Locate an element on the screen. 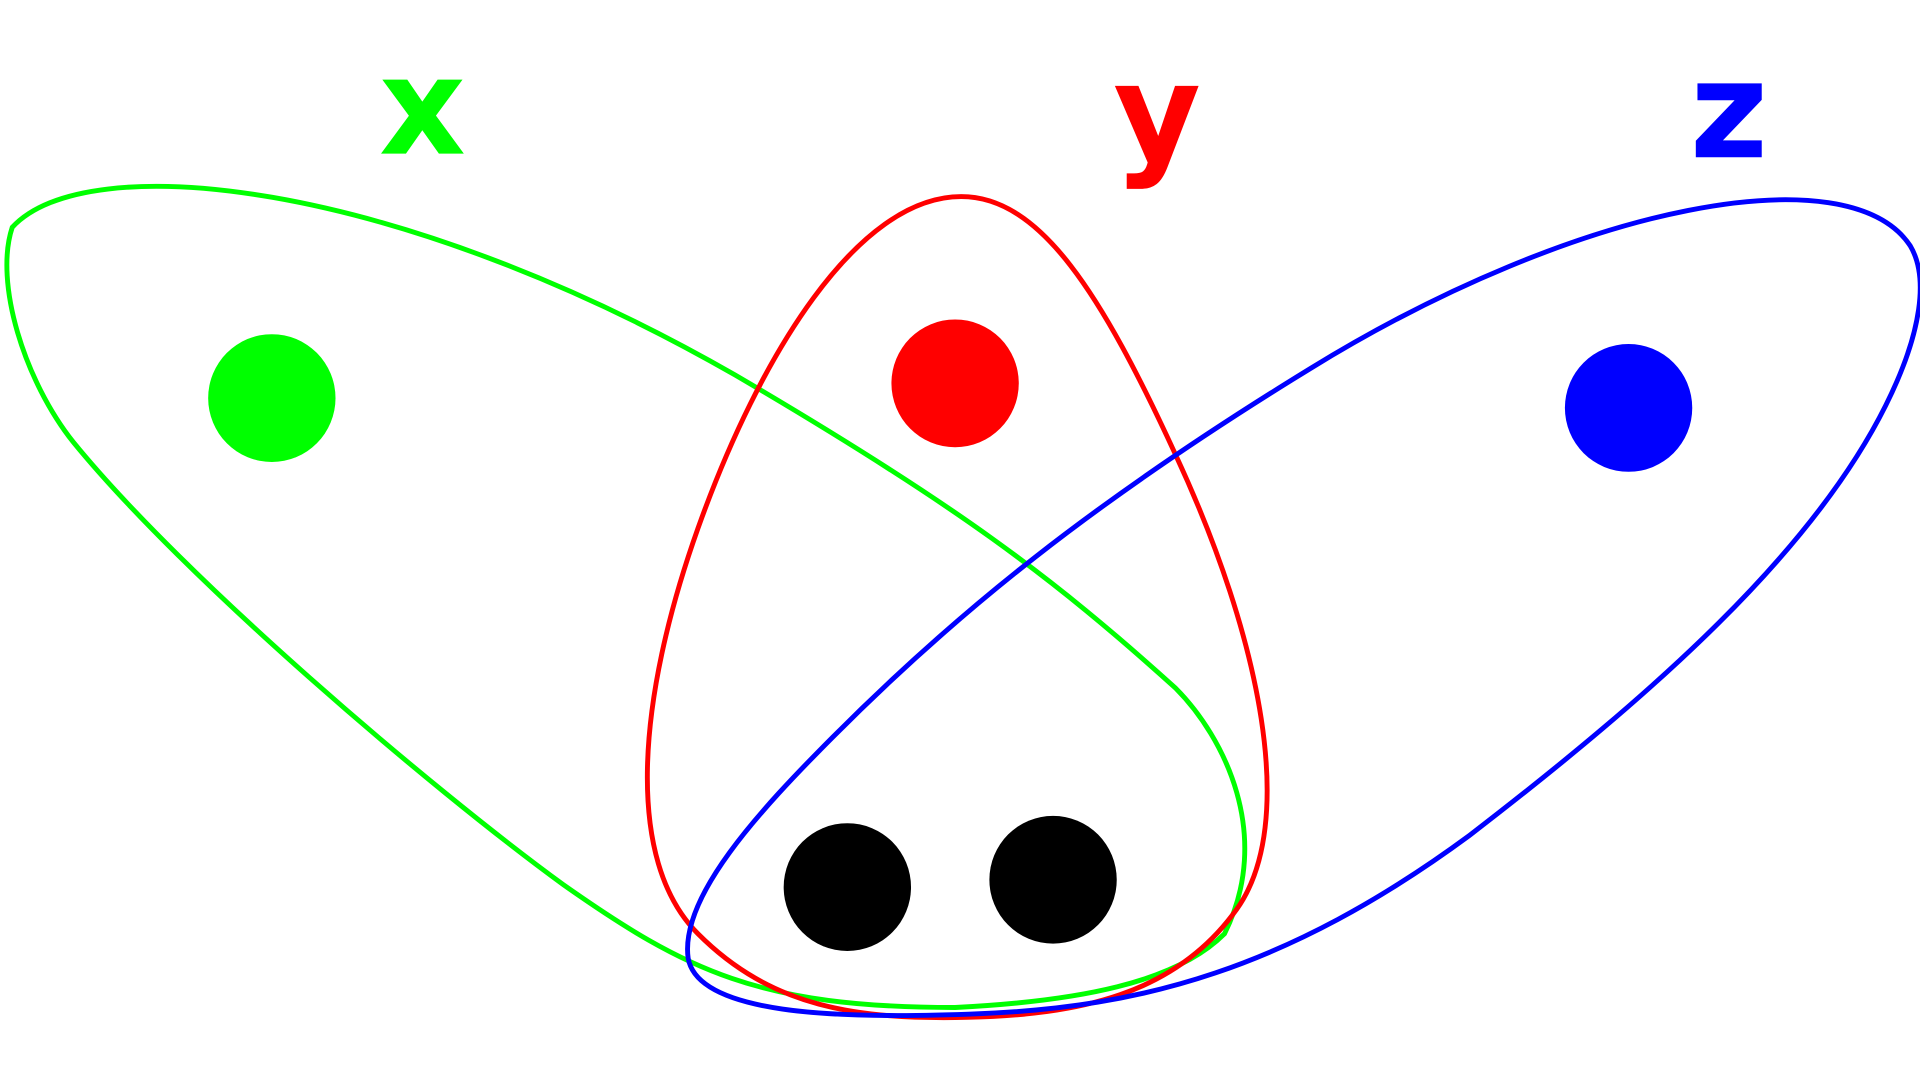  element-x-only is located at coordinates (272, 398).